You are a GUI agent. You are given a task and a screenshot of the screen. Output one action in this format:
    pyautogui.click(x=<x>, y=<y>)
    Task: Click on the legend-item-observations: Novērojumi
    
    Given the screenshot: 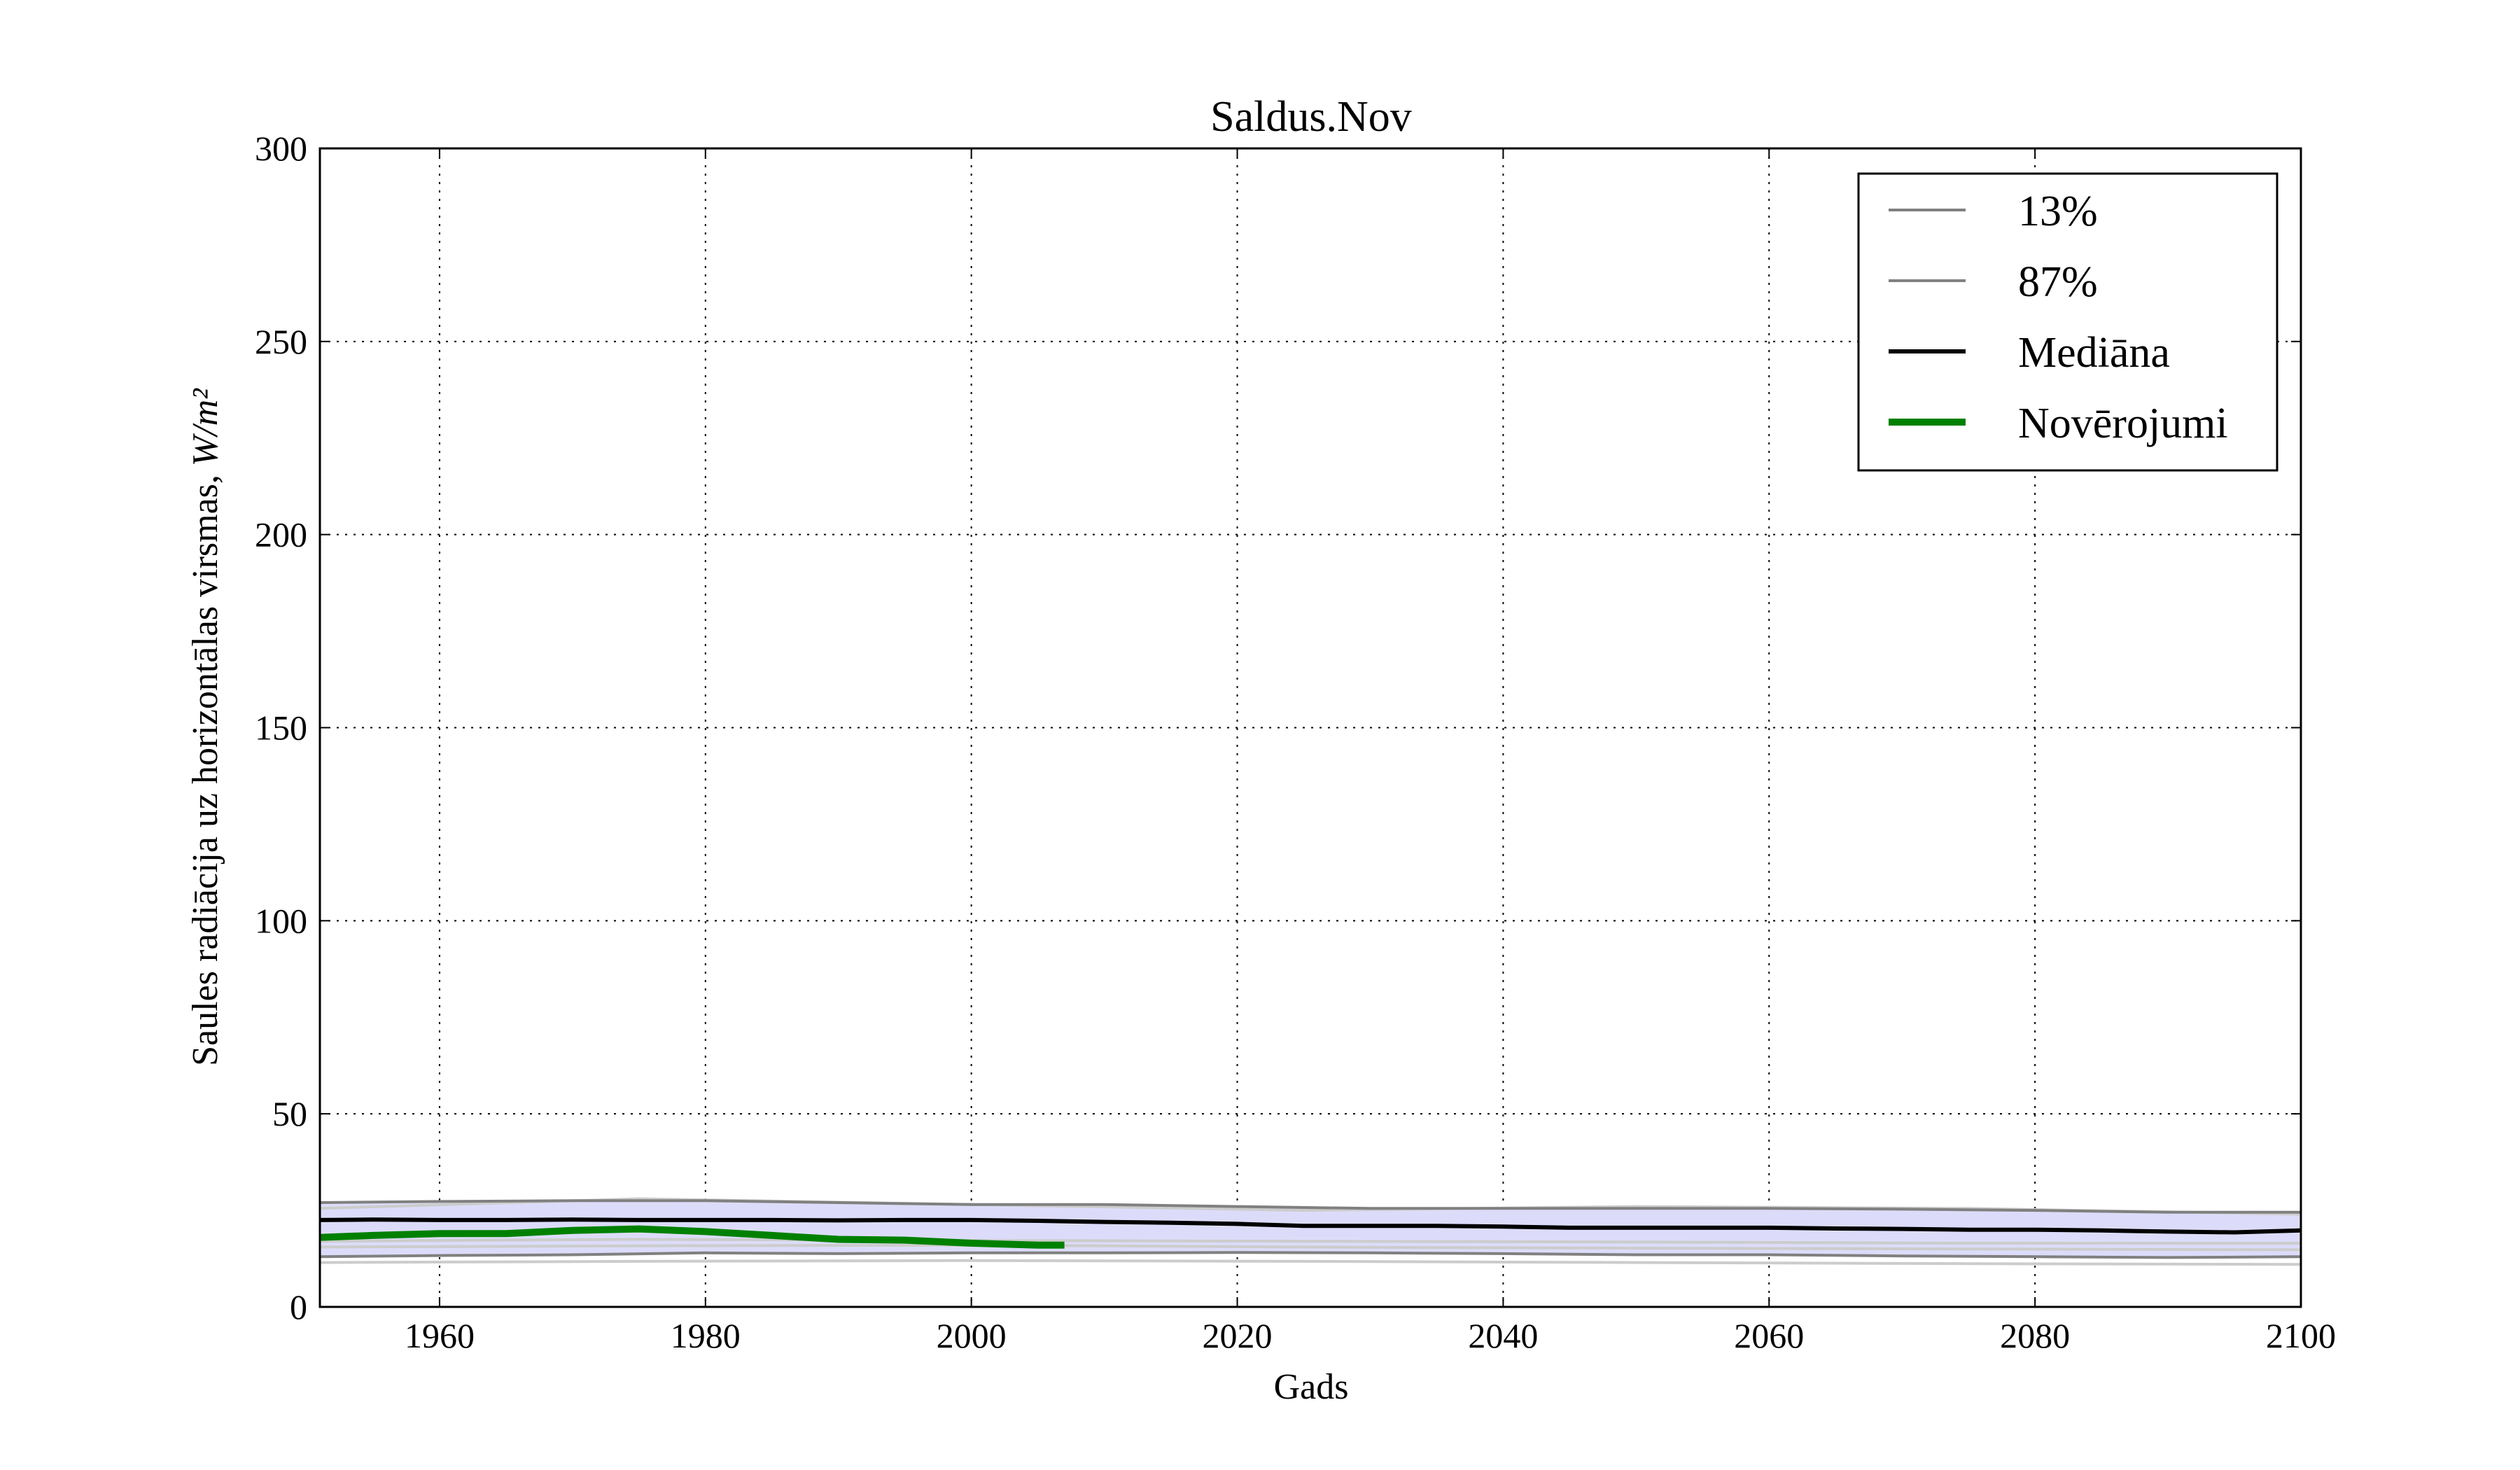 What is the action you would take?
    pyautogui.click(x=2058, y=423)
    